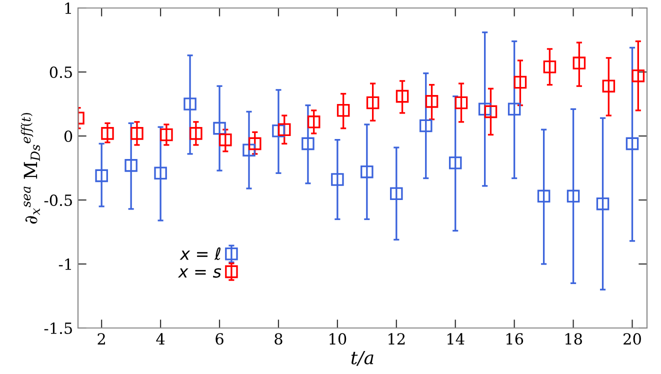 Image resolution: width=661 pixels, height=374 pixels. I want to click on x-tick-label: 2, so click(101, 338).